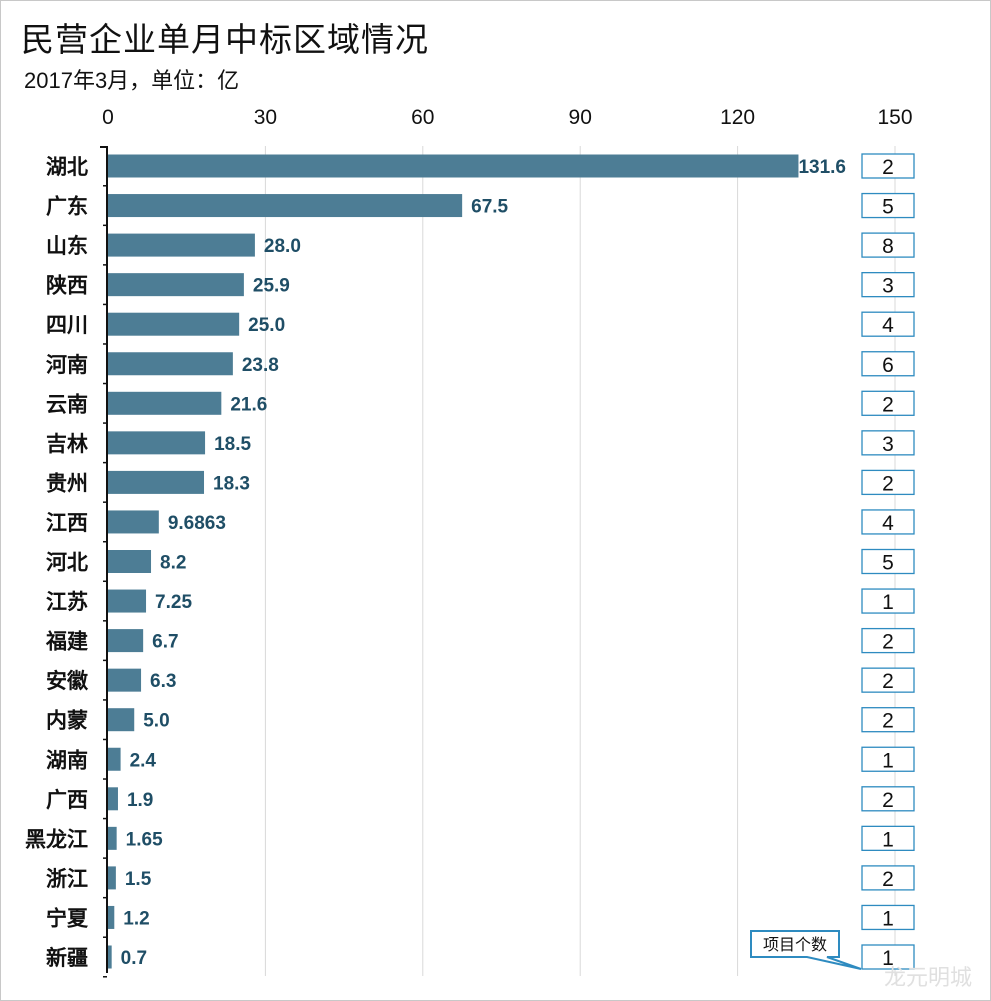 The width and height of the screenshot is (991, 1001). I want to click on callout-box, so click(806, 950).